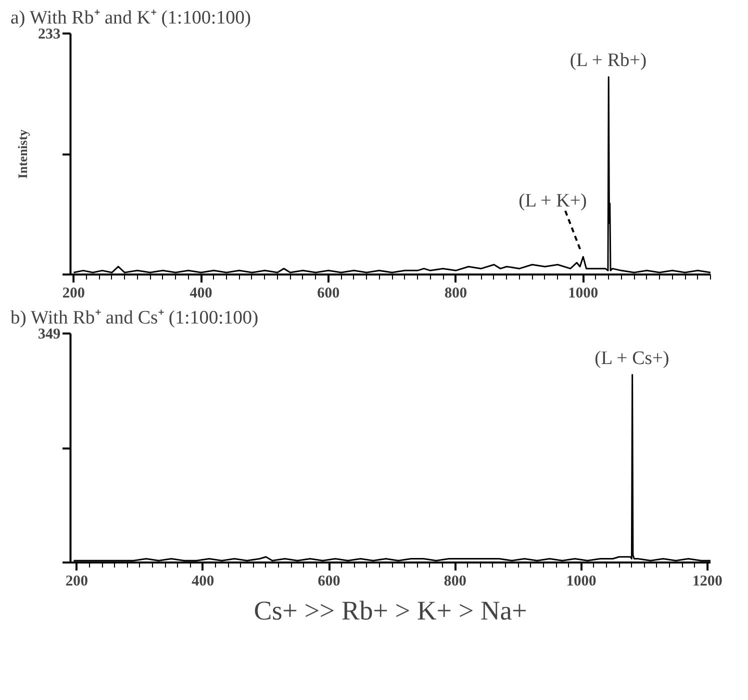  Describe the element at coordinates (707, 582) in the screenshot. I see `x-tick-label: 1200` at that location.